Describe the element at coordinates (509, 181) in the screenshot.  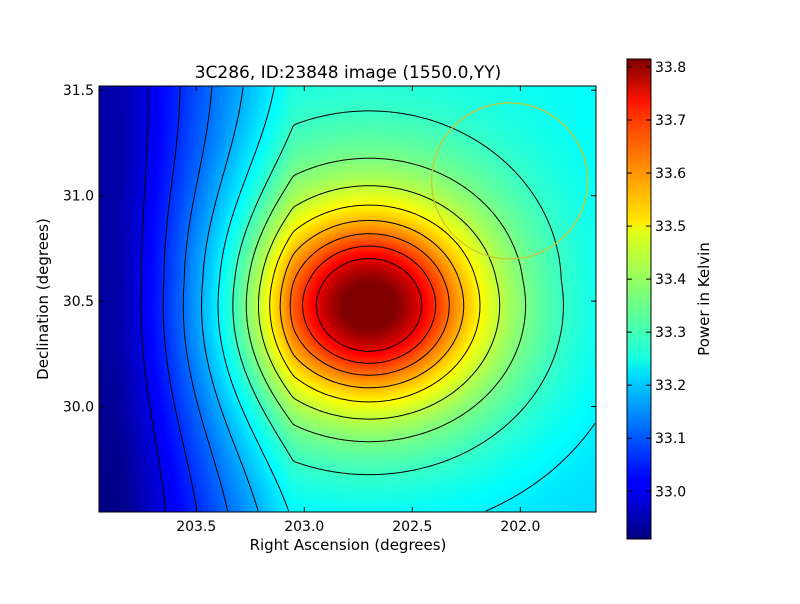
I see `region-circle` at that location.